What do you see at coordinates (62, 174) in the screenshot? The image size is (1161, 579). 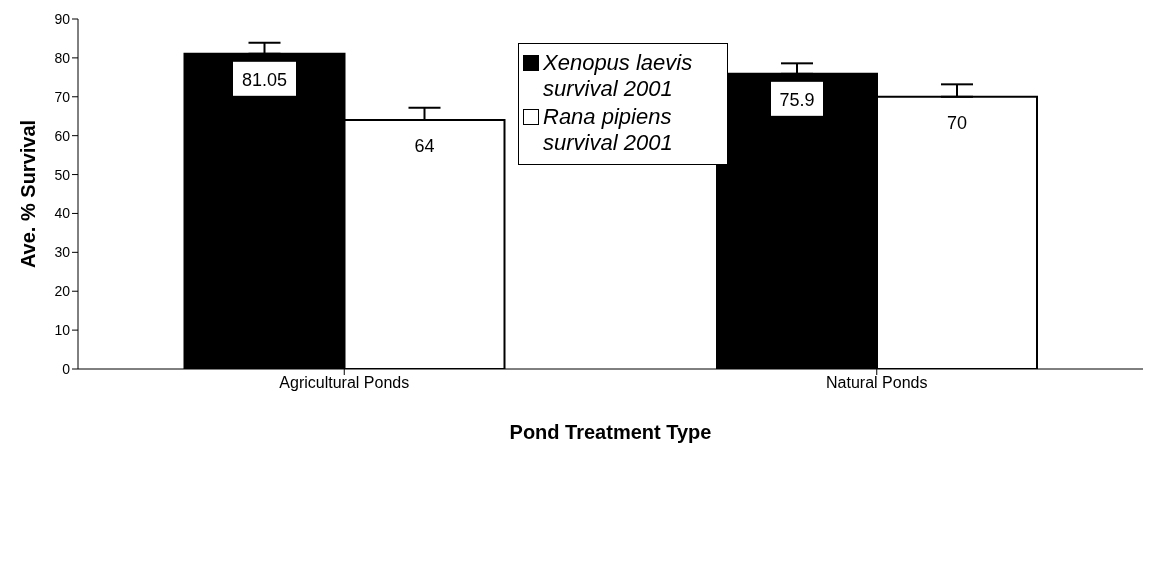 I see `y-tick-label: 50` at bounding box center [62, 174].